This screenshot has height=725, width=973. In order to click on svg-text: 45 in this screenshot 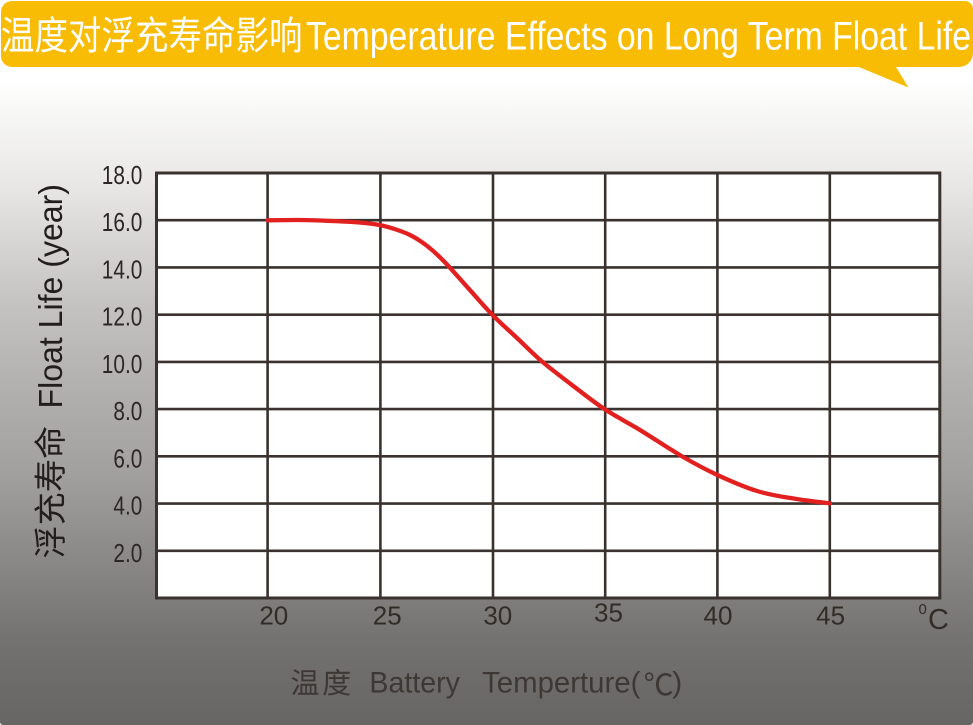, I will do `click(830, 616)`.